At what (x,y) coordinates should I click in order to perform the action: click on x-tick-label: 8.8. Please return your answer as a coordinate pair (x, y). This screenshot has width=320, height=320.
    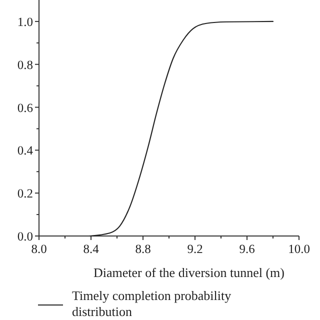
    Looking at the image, I should click on (143, 249).